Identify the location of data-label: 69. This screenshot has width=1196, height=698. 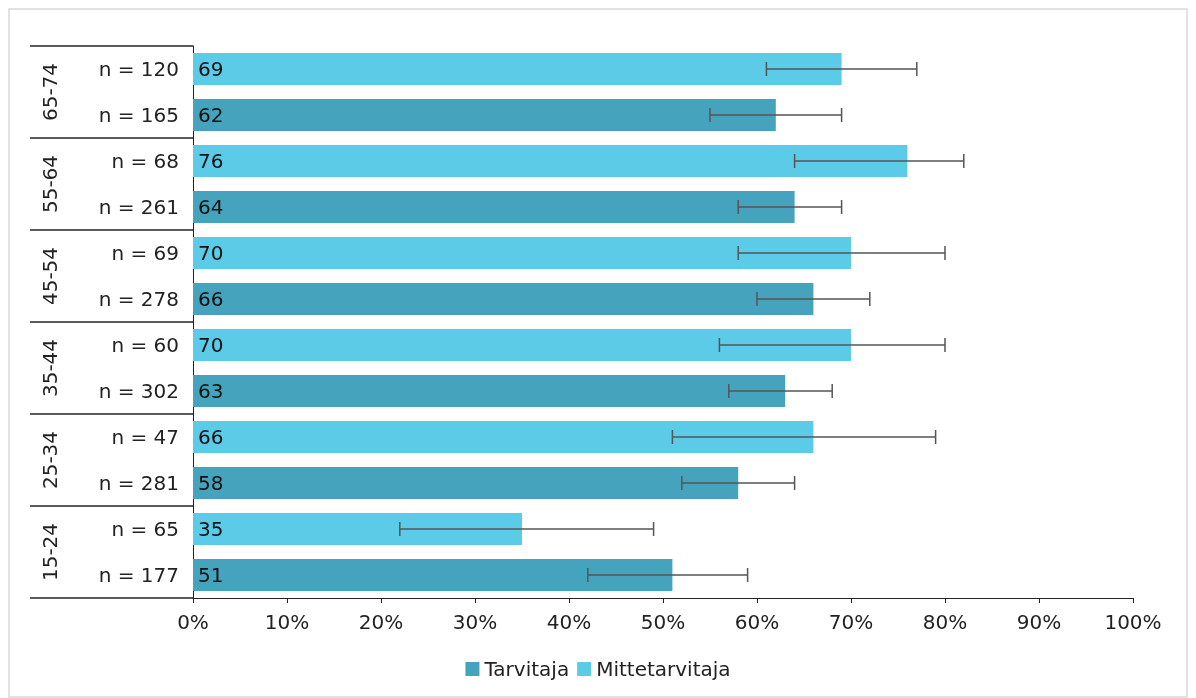
(211, 69).